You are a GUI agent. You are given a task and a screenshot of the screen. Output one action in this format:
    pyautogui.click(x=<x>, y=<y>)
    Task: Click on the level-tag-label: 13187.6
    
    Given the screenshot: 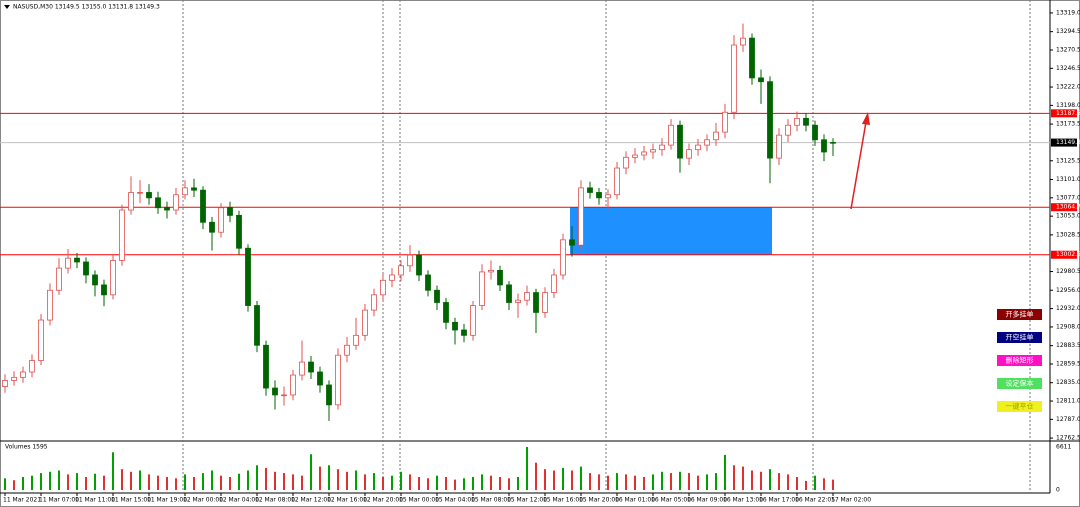 What is the action you would take?
    pyautogui.click(x=1068, y=113)
    